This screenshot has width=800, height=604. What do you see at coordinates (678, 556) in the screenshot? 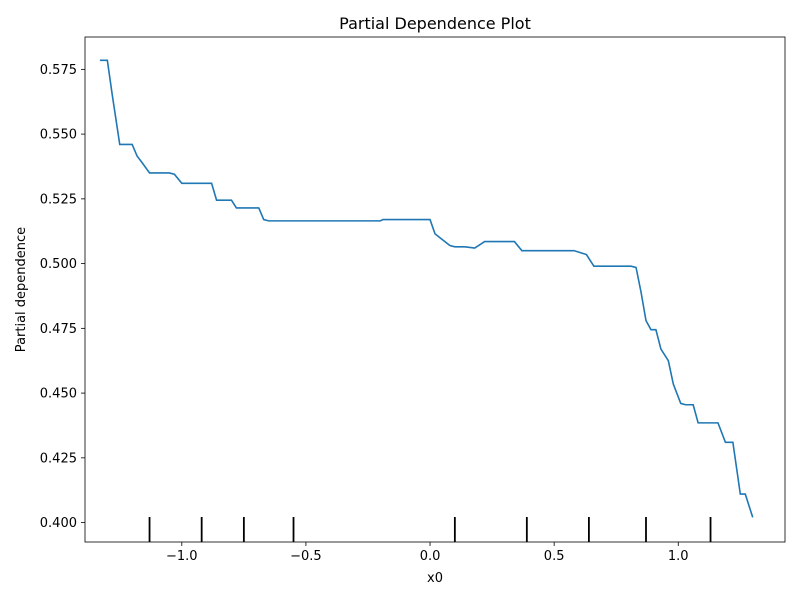
I see `x-tick-label: 1.0` at bounding box center [678, 556].